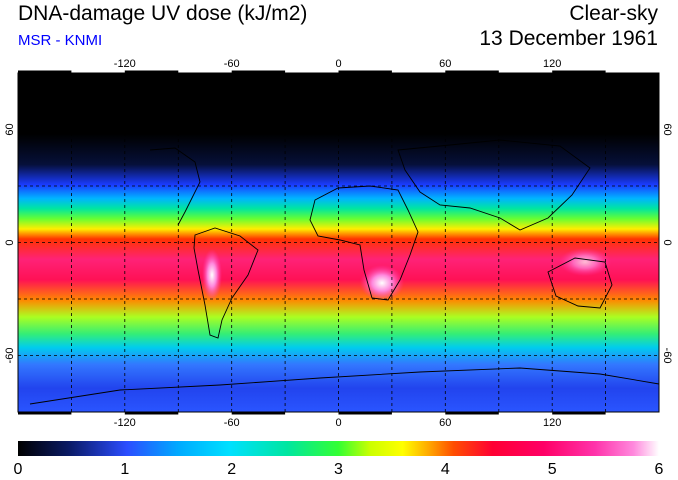 This screenshot has width=678, height=480. Describe the element at coordinates (552, 469) in the screenshot. I see `colorbar-label-5: 5` at that location.